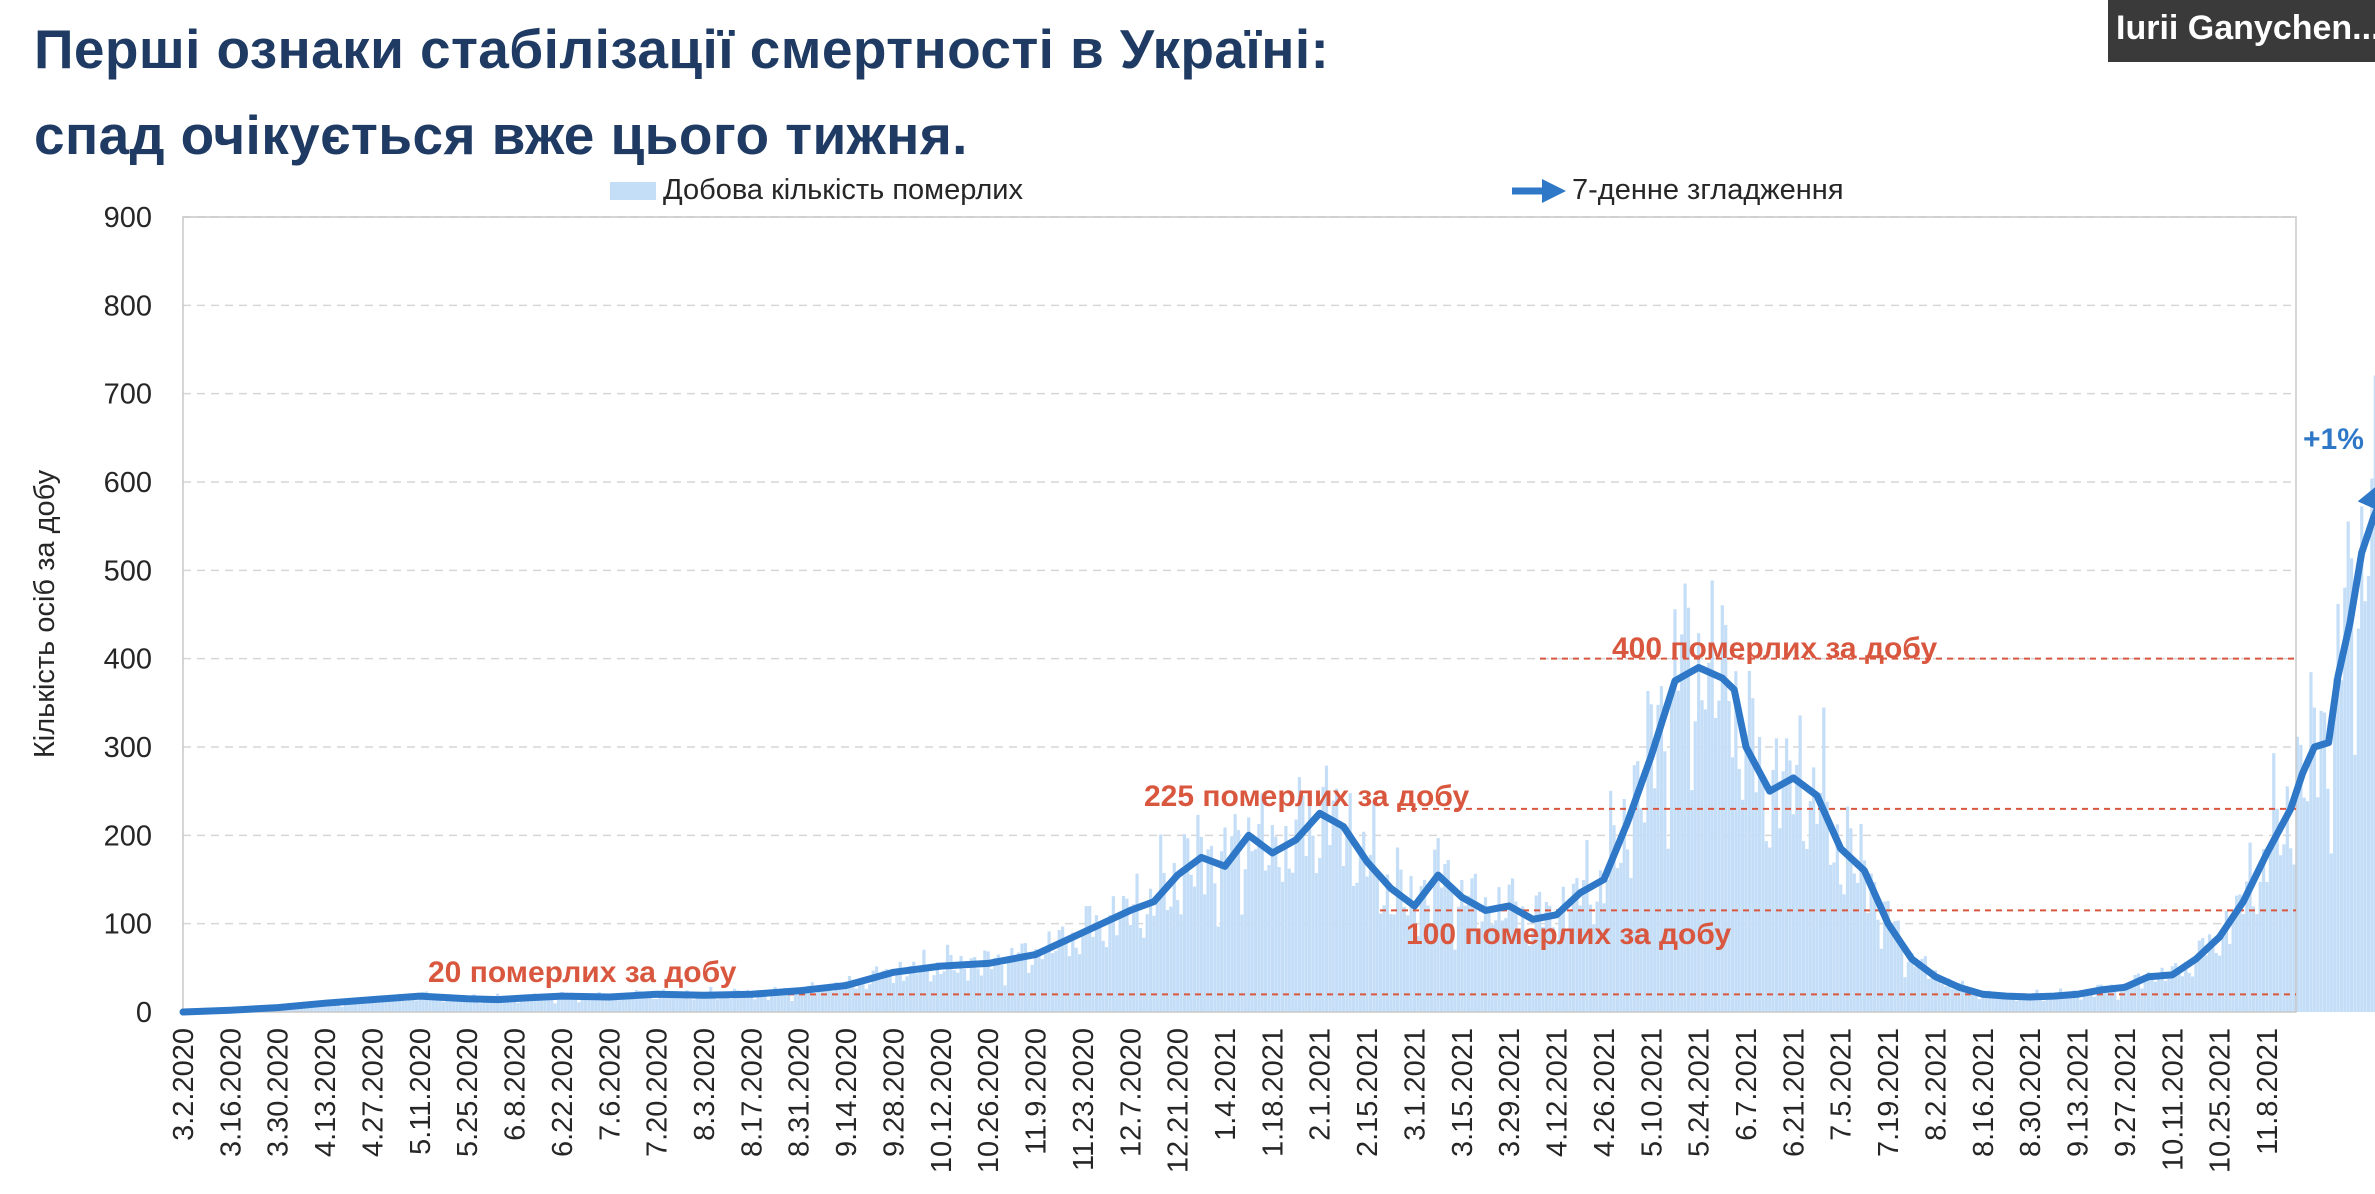 The width and height of the screenshot is (2375, 1194). I want to click on x-tick-label: 1.18.2021, so click(1273, 1092).